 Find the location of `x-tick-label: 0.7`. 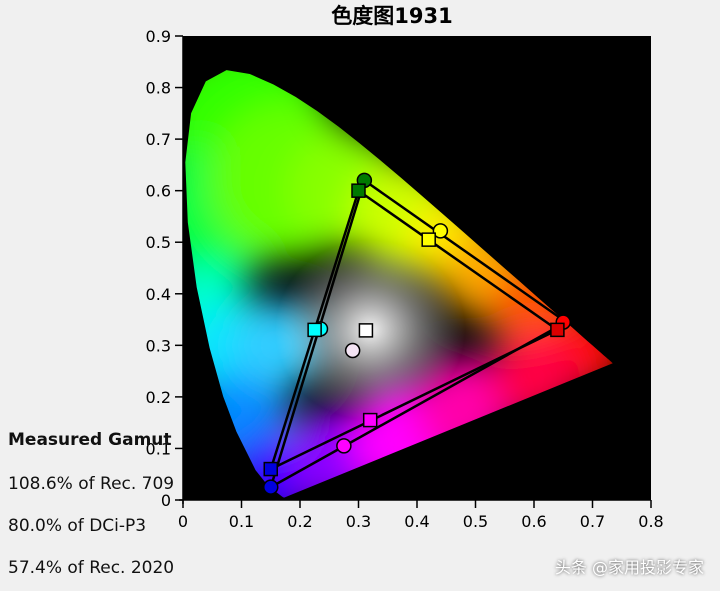

x-tick-label: 0.7 is located at coordinates (592, 521).